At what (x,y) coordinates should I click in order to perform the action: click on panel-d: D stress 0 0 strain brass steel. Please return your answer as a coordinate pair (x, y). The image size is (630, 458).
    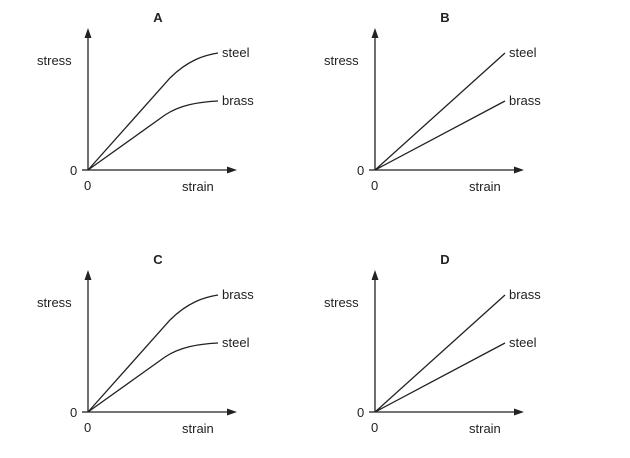
    Looking at the image, I should click on (432, 344).